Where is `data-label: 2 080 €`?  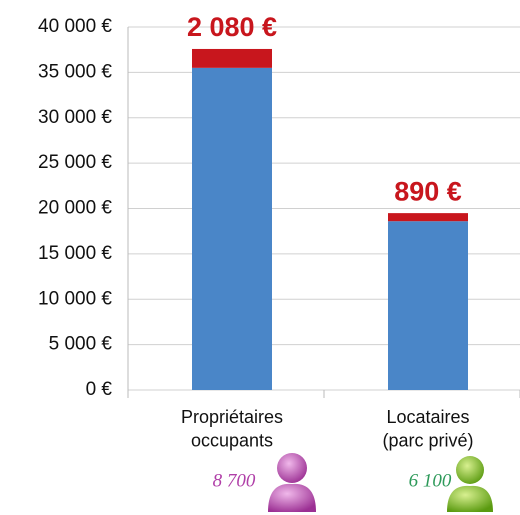 data-label: 2 080 € is located at coordinates (232, 27).